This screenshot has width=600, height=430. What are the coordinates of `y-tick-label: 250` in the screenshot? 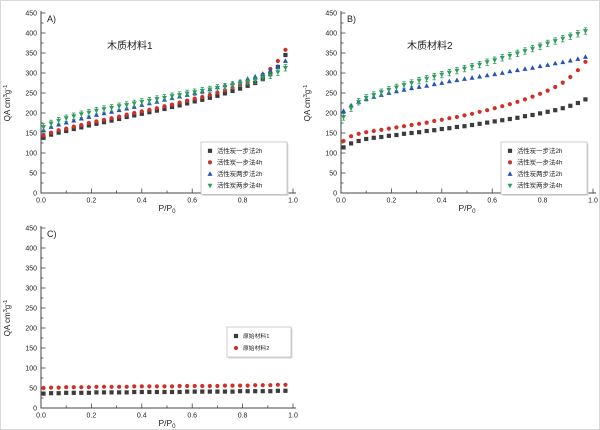 It's located at (331, 93).